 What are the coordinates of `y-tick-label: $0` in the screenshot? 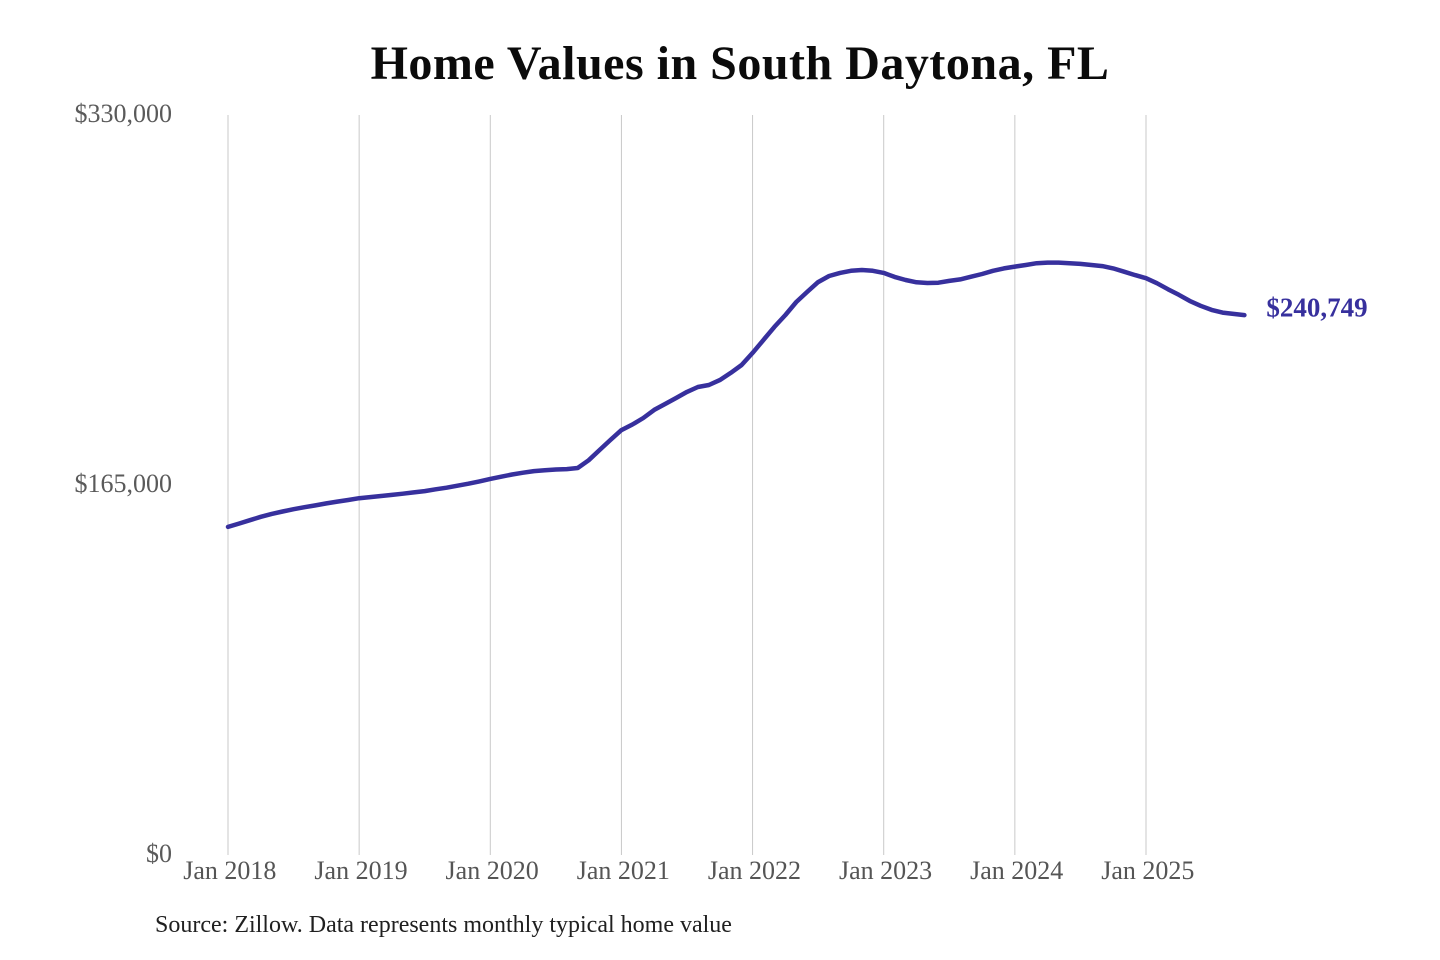 It's located at (159, 853).